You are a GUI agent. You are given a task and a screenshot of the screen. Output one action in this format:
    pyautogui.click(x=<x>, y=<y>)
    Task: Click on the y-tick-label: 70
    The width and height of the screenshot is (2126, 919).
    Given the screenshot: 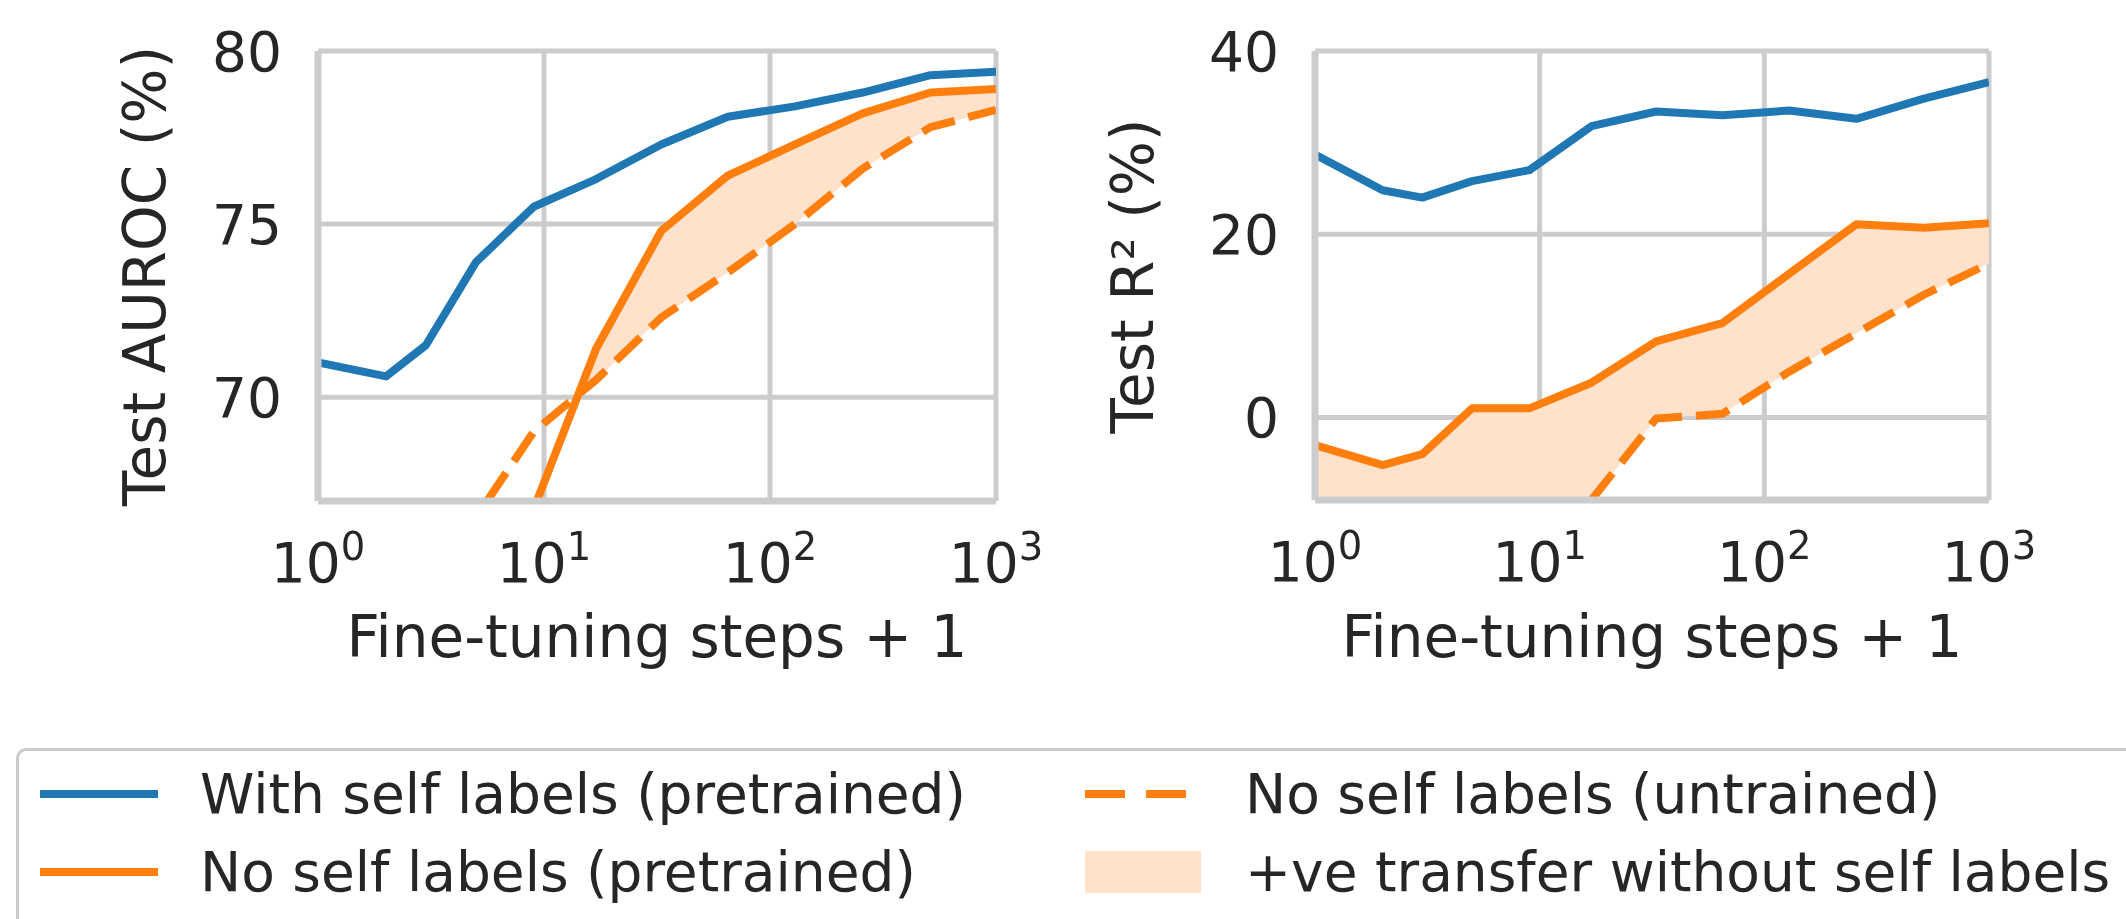 What is the action you would take?
    pyautogui.click(x=247, y=397)
    